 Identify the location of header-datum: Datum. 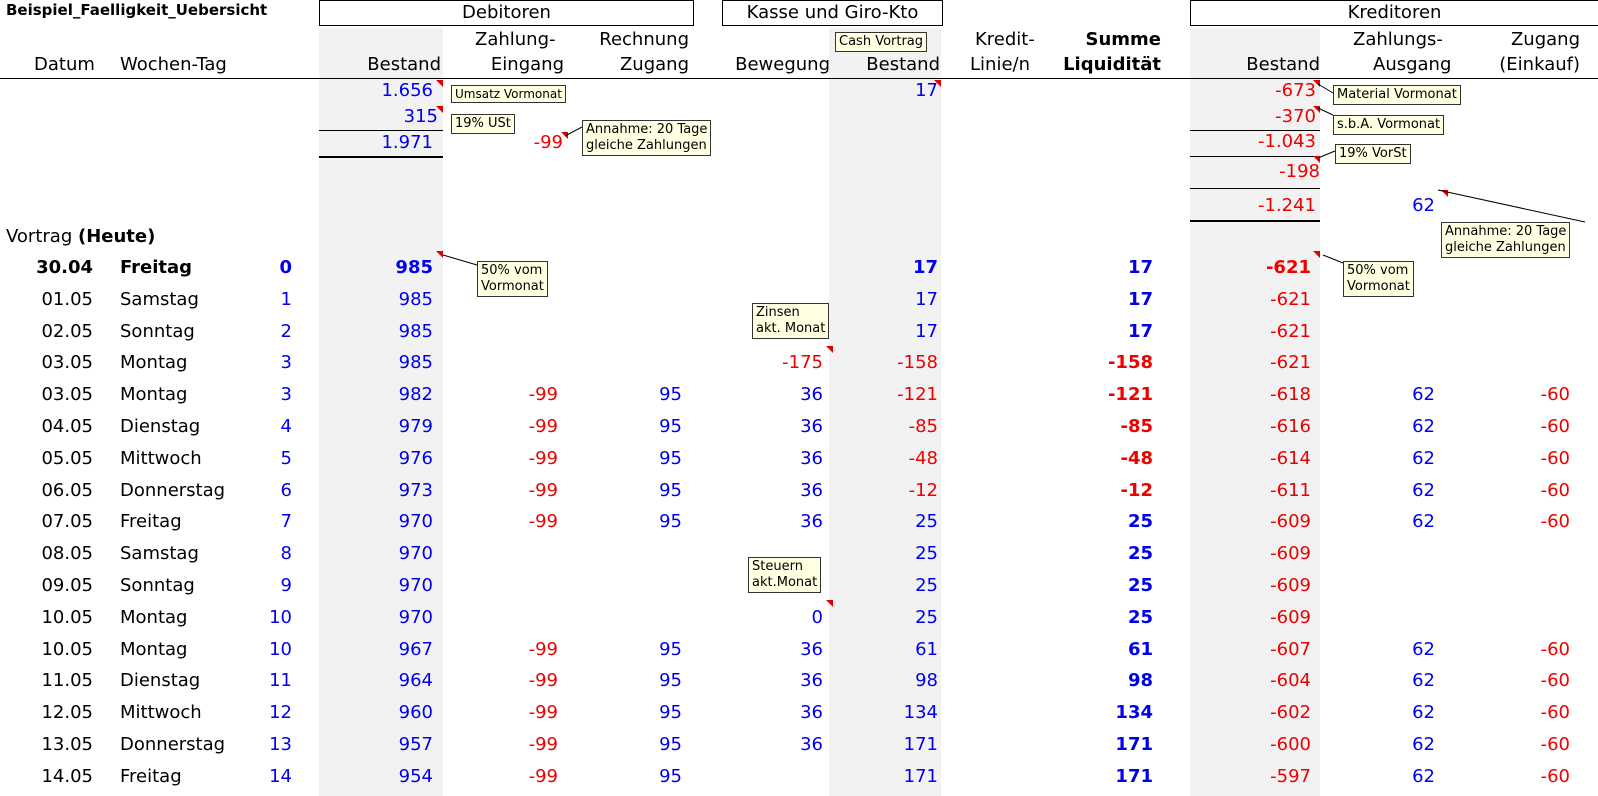
(64, 64).